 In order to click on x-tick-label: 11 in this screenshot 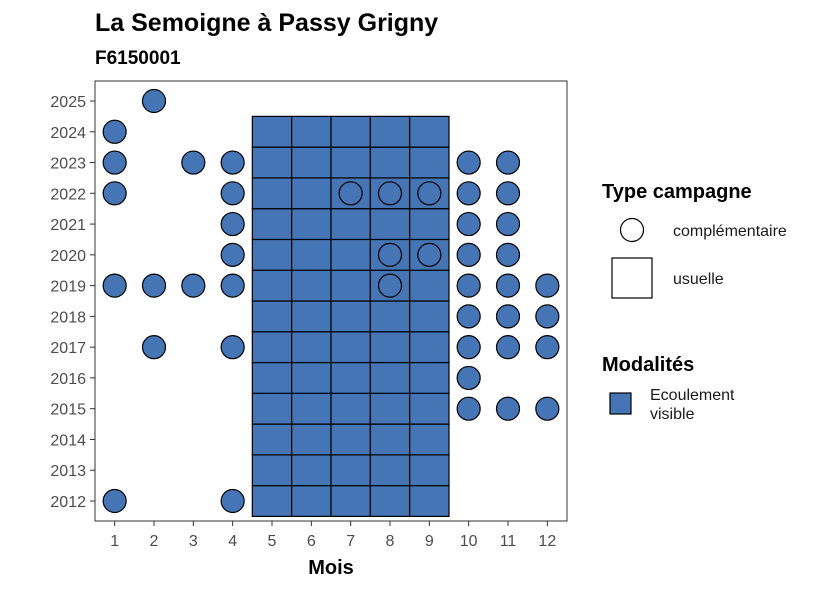, I will do `click(508, 541)`.